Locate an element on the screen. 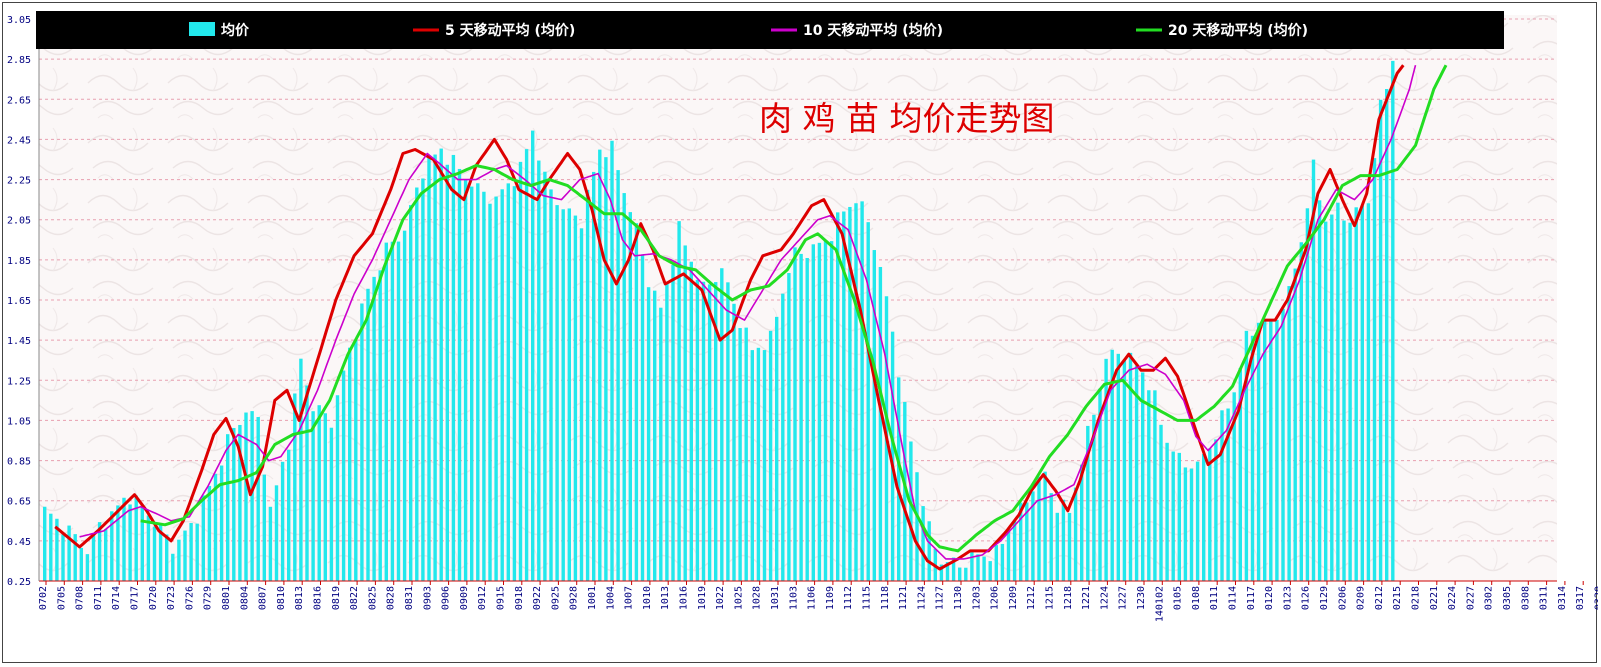  x-tick-label: 1031 is located at coordinates (775, 598).